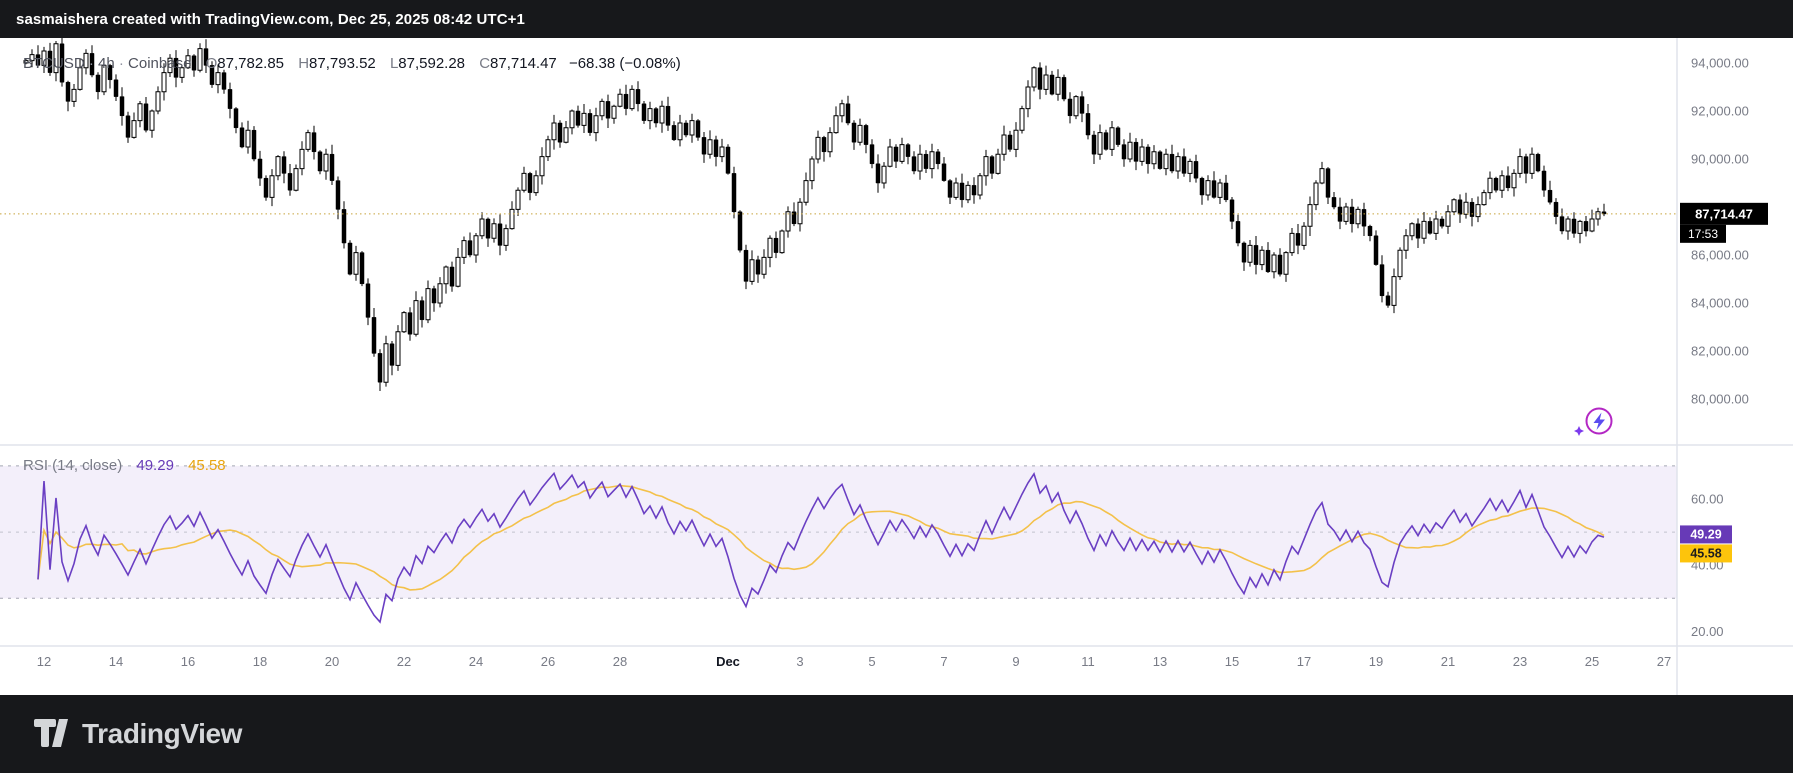 The width and height of the screenshot is (1793, 773). What do you see at coordinates (1720, 350) in the screenshot?
I see `svg-text: 82,000.00` at bounding box center [1720, 350].